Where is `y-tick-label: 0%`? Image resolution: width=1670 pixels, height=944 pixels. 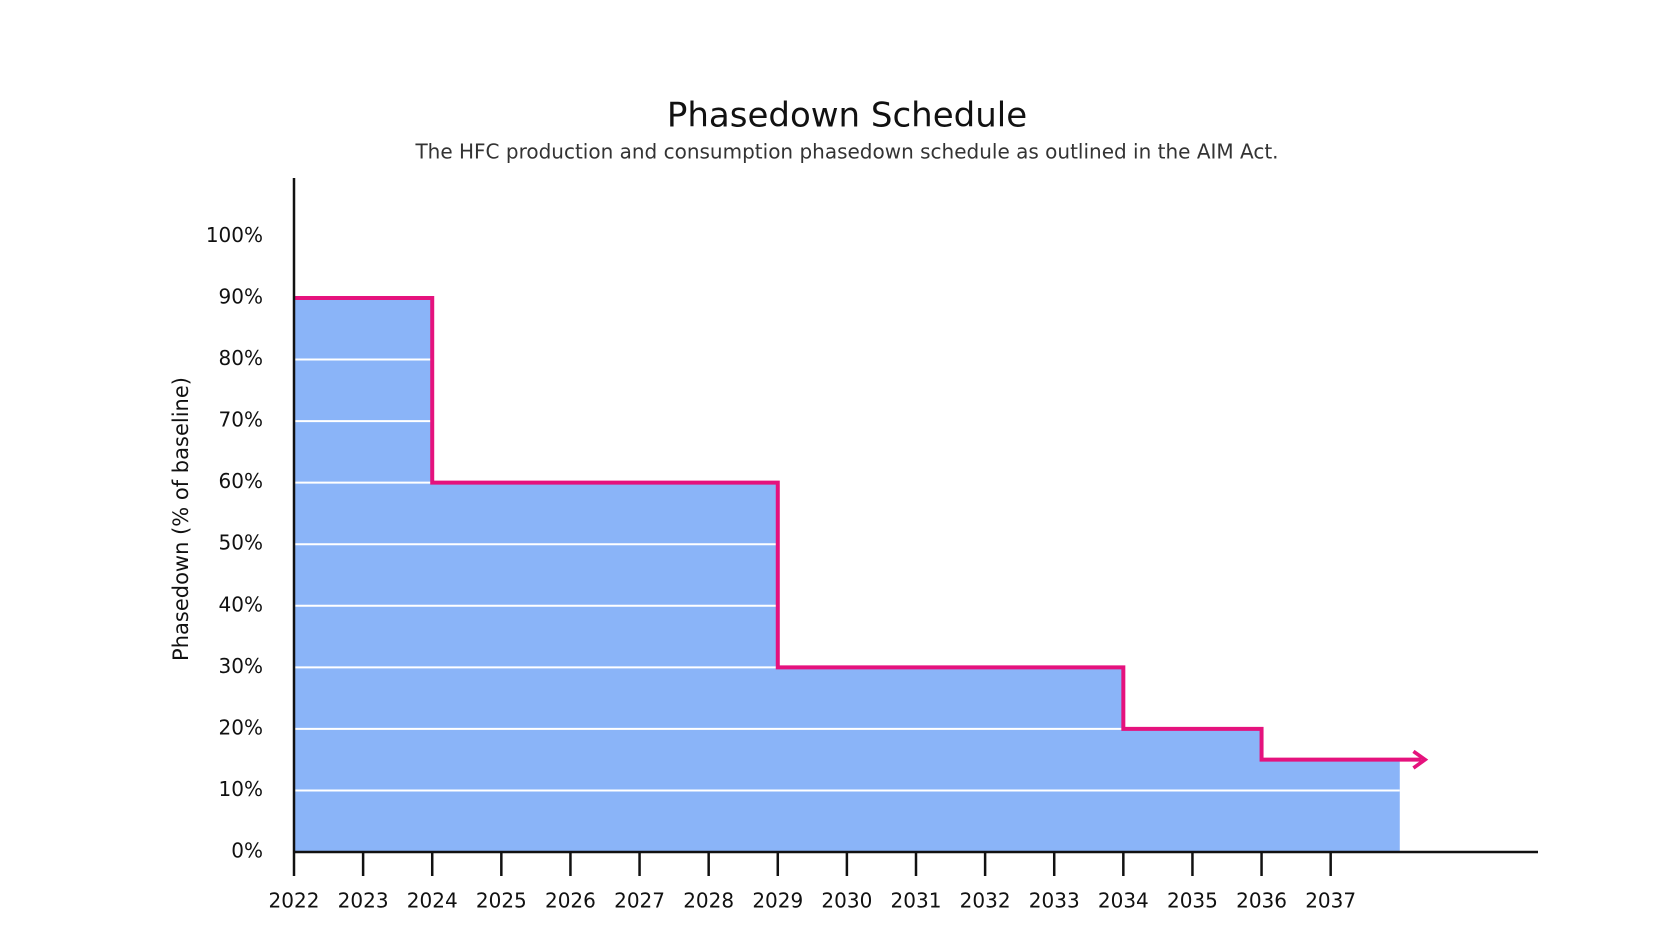
y-tick-label: 0% is located at coordinates (247, 851).